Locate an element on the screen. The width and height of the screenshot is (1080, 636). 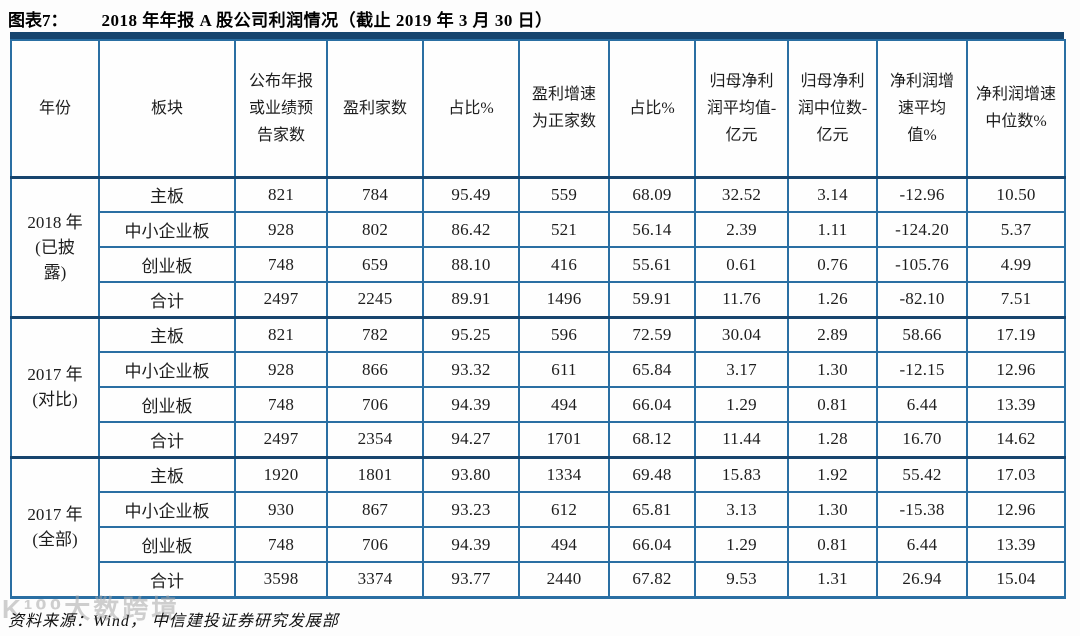
value-cell: -15.38 is located at coordinates (922, 509).